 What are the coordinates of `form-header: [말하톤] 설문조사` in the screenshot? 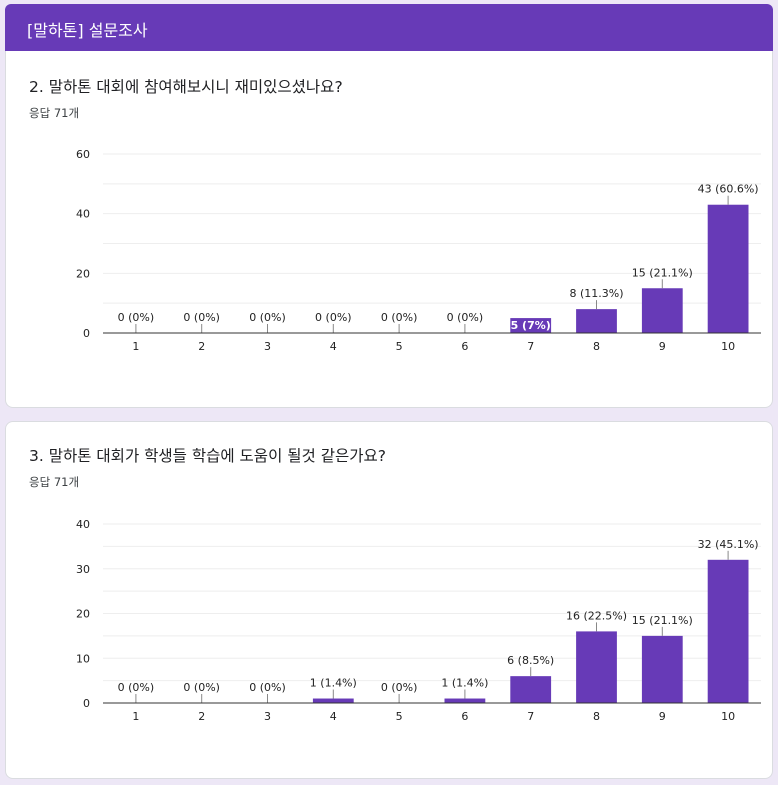 It's located at (389, 27).